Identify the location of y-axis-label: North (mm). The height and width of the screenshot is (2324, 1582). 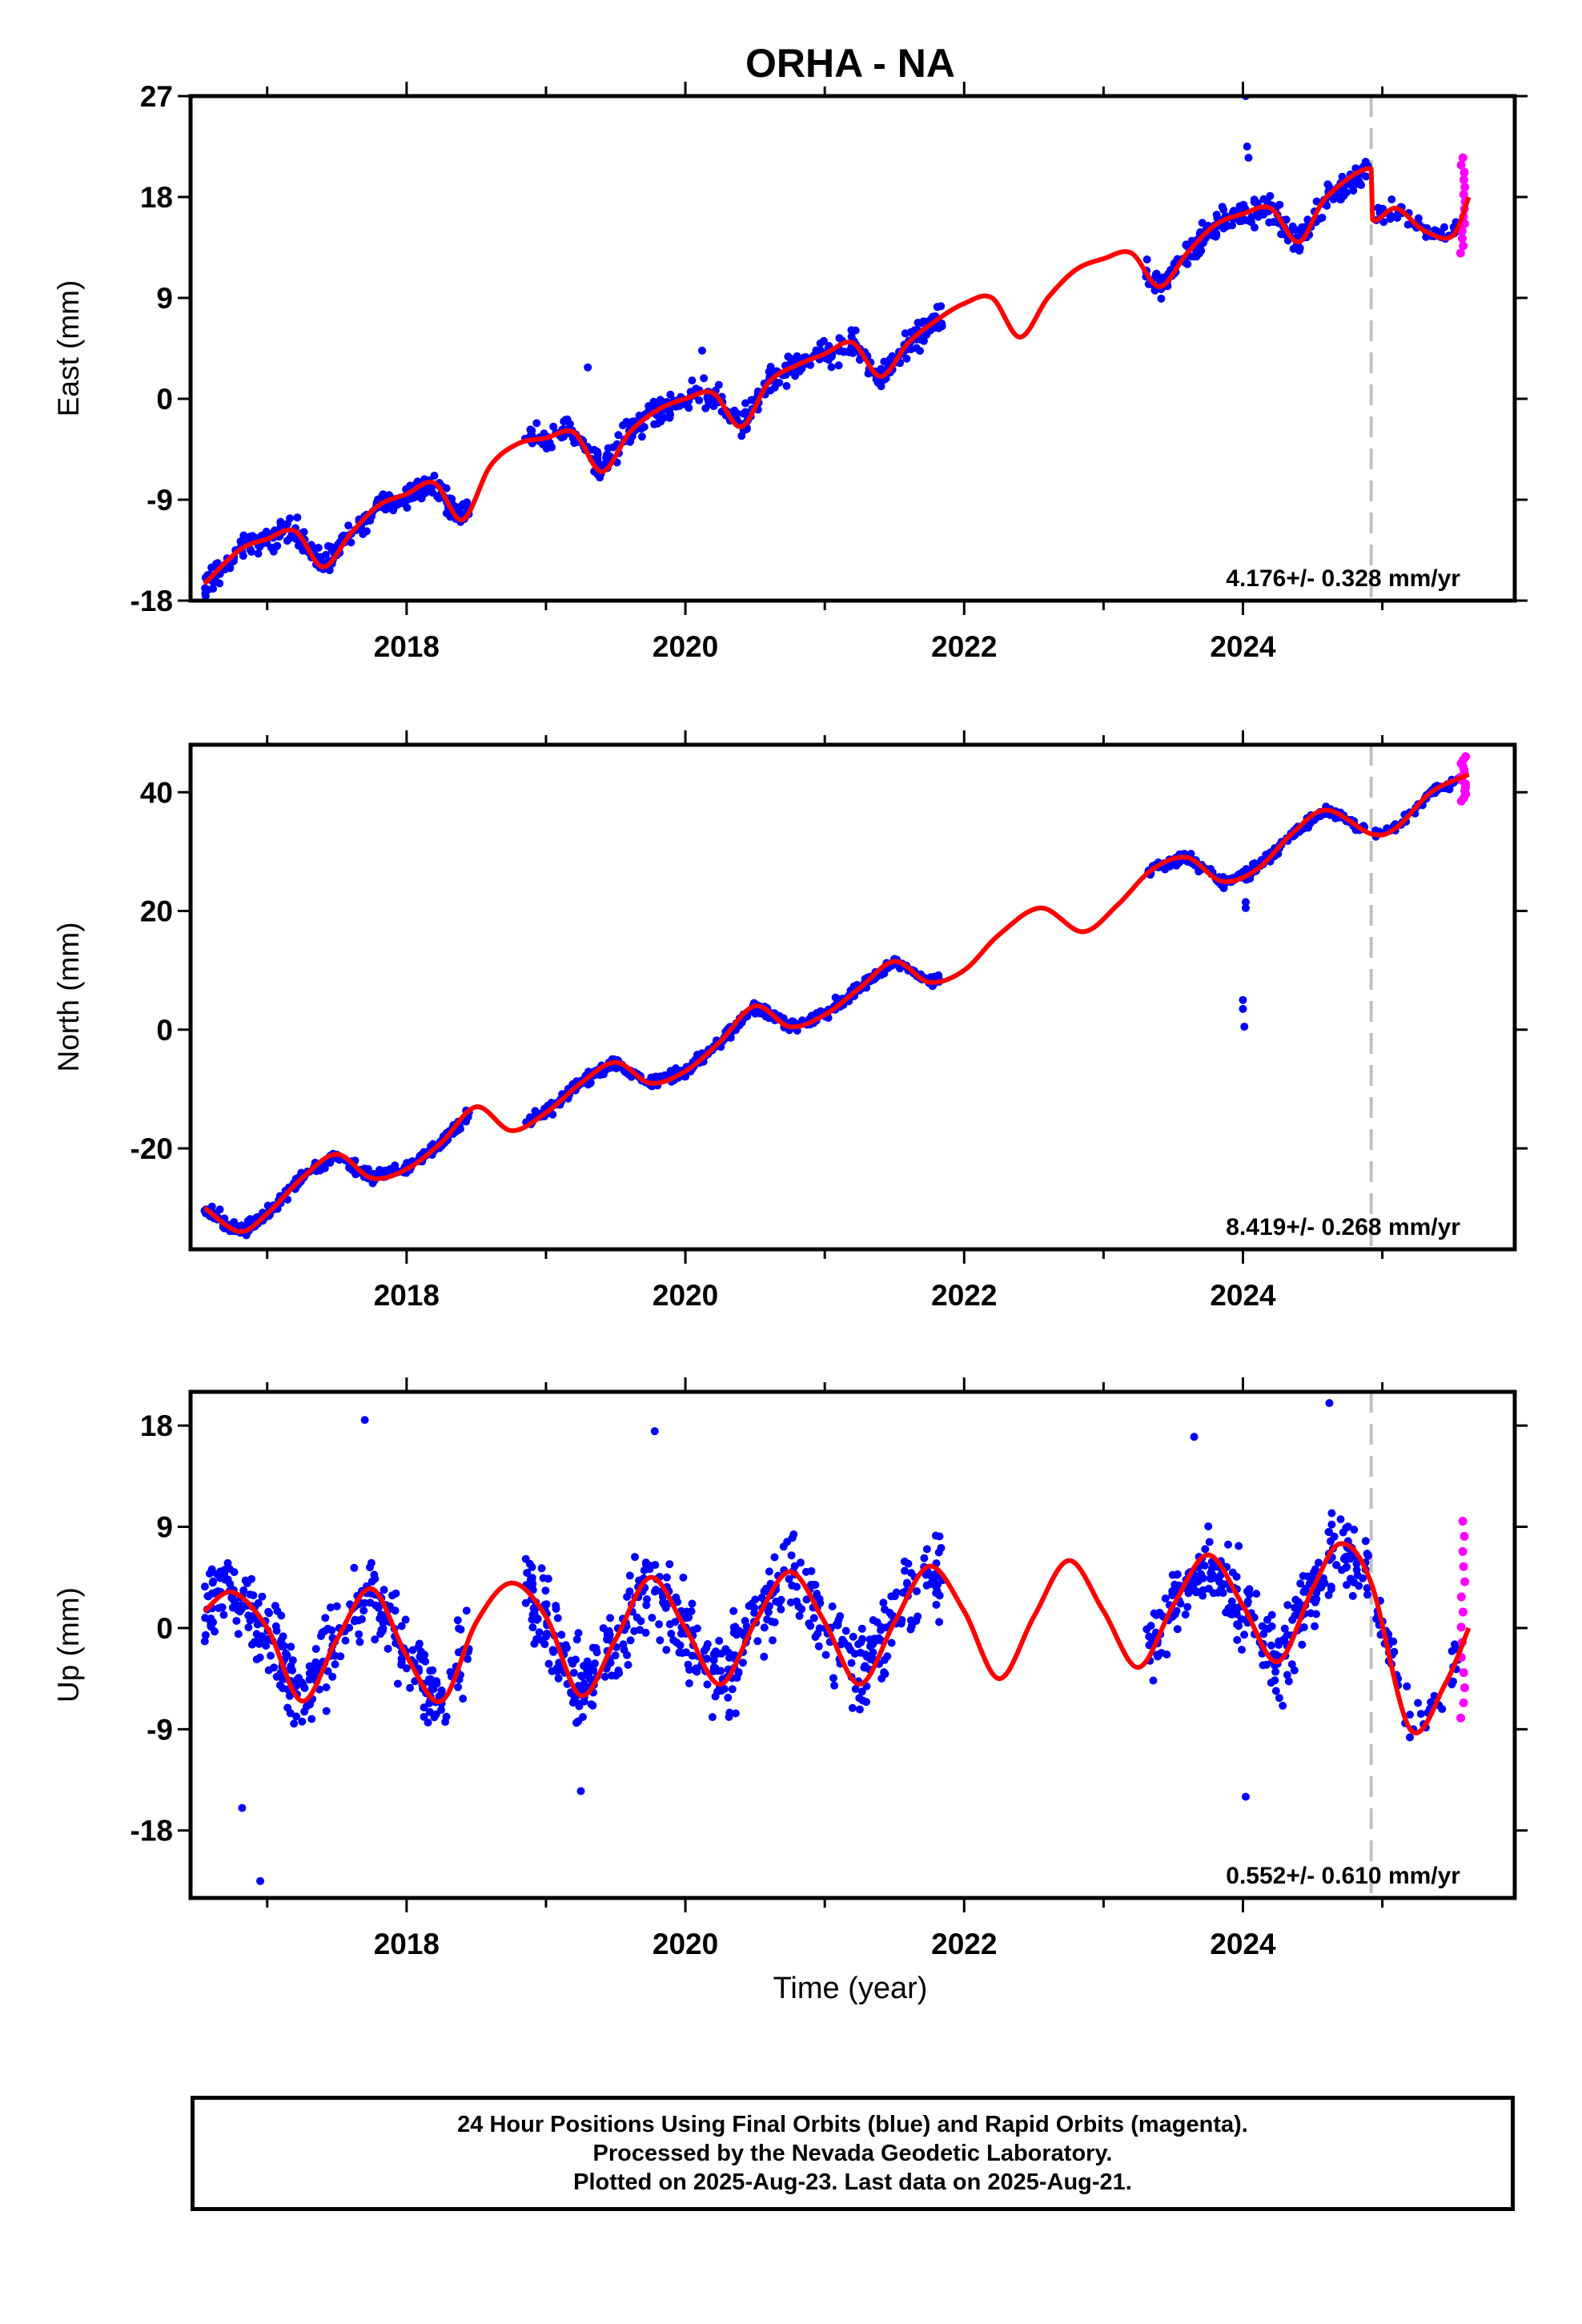
(69, 997).